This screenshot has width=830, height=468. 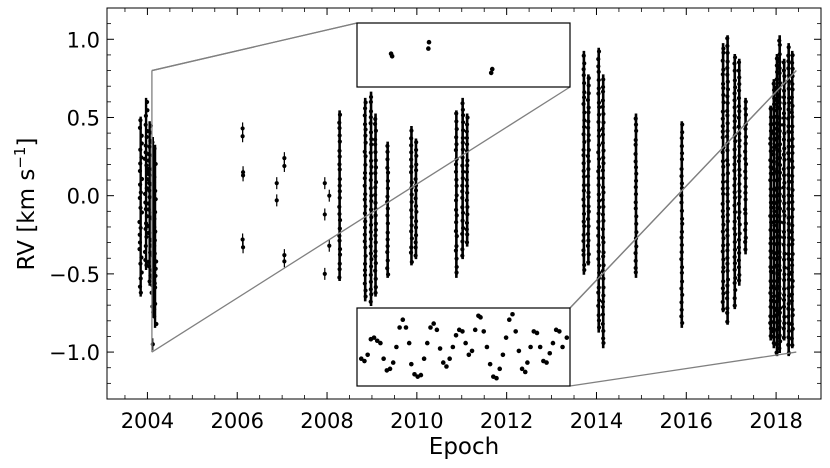 I want to click on y-tick-label: −0.5, so click(x=74, y=275).